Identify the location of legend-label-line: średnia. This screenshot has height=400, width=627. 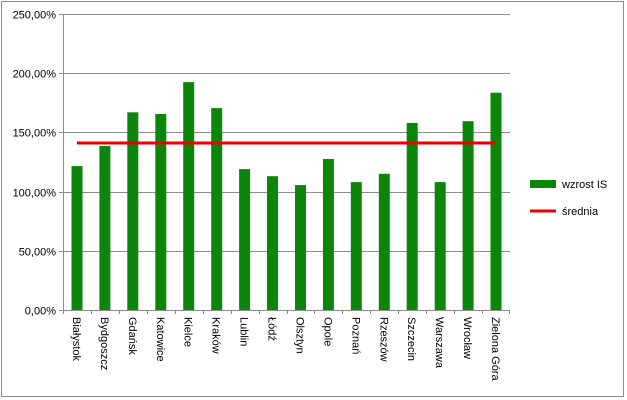
(580, 212).